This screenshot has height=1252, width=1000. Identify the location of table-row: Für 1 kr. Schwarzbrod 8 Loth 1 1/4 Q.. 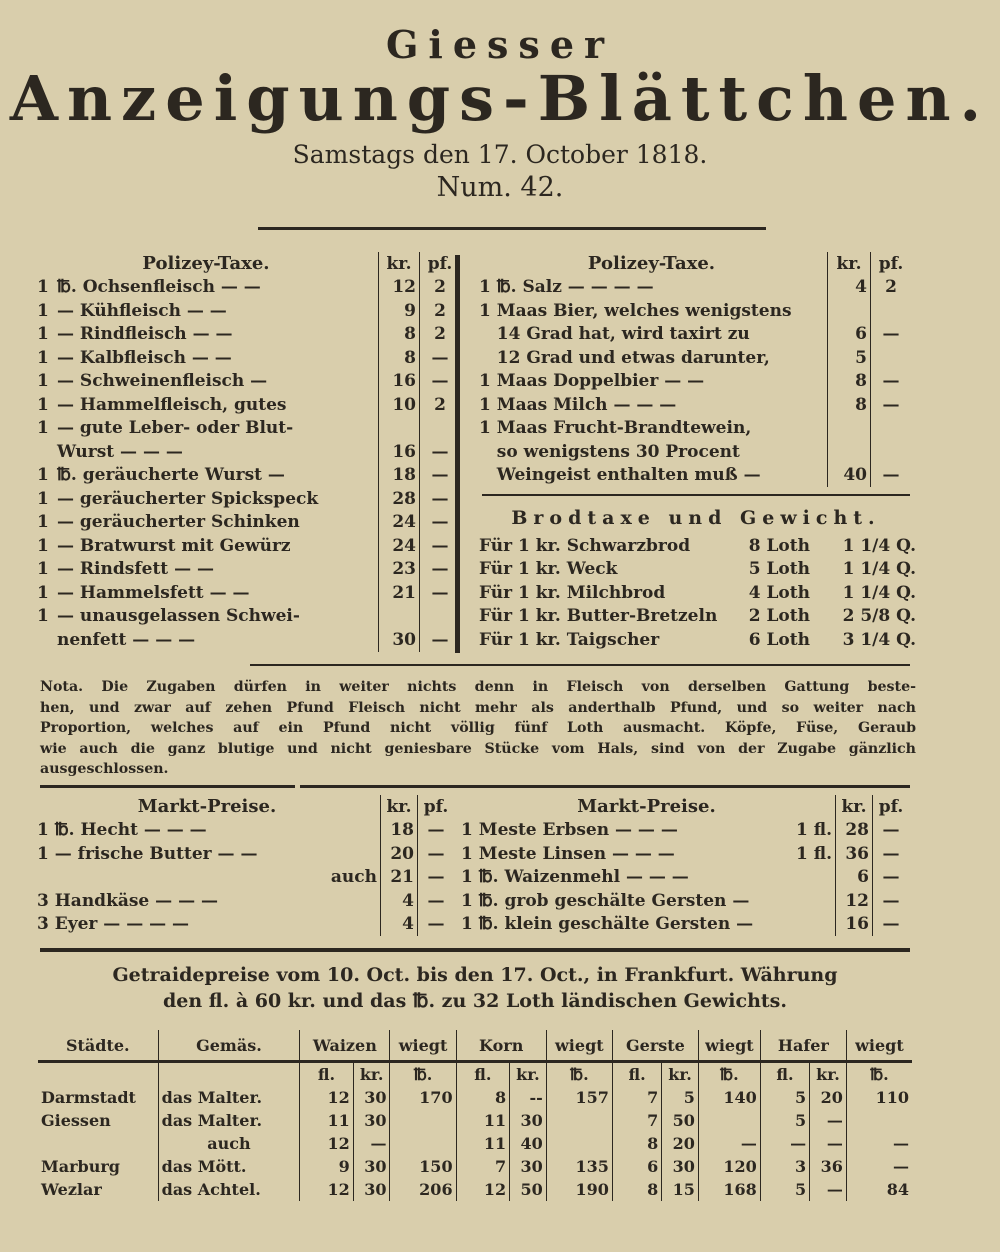
(697, 546).